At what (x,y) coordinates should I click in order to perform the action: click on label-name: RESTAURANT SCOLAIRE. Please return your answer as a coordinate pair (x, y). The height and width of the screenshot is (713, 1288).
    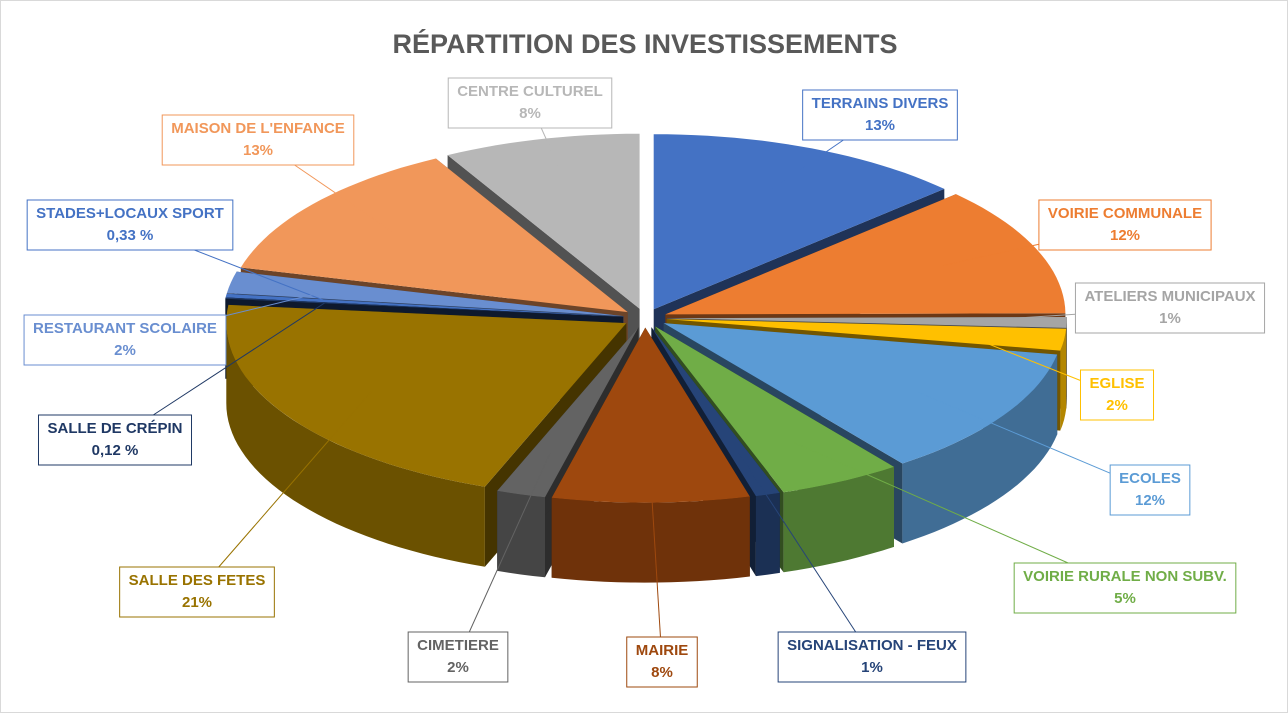
    Looking at the image, I should click on (125, 328).